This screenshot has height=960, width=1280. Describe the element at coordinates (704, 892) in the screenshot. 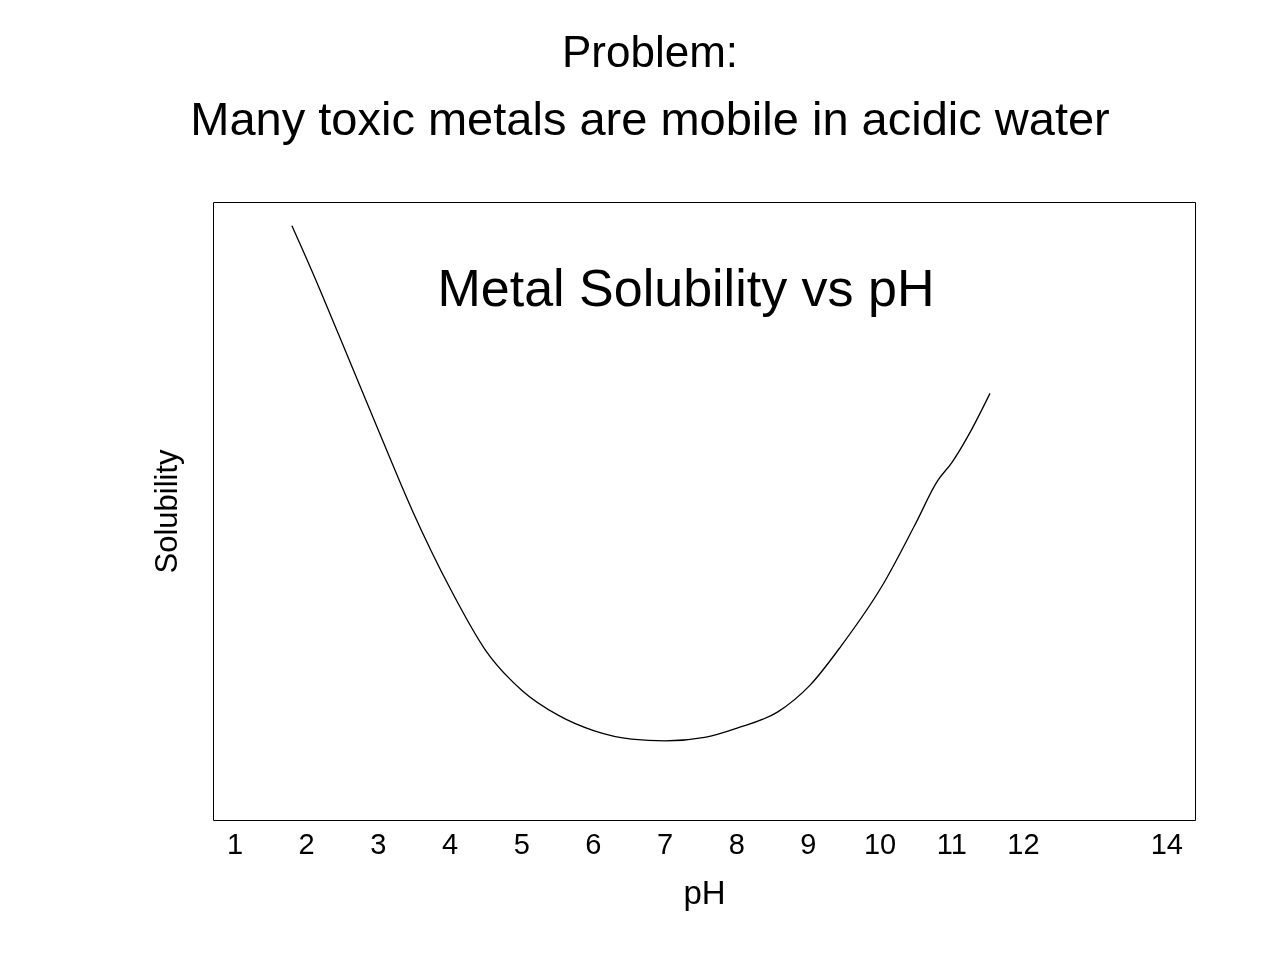

I see `x-axis-title: pH` at that location.